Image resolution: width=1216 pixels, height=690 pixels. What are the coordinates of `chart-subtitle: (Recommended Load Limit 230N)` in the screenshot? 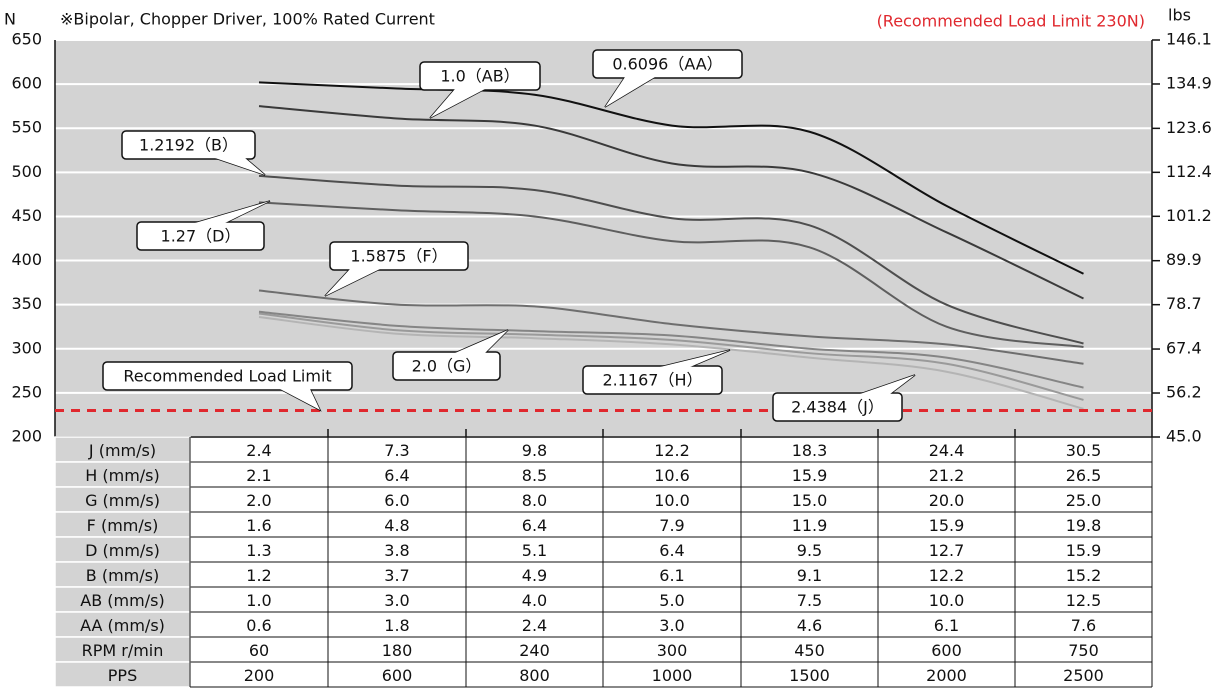 It's located at (1011, 21).